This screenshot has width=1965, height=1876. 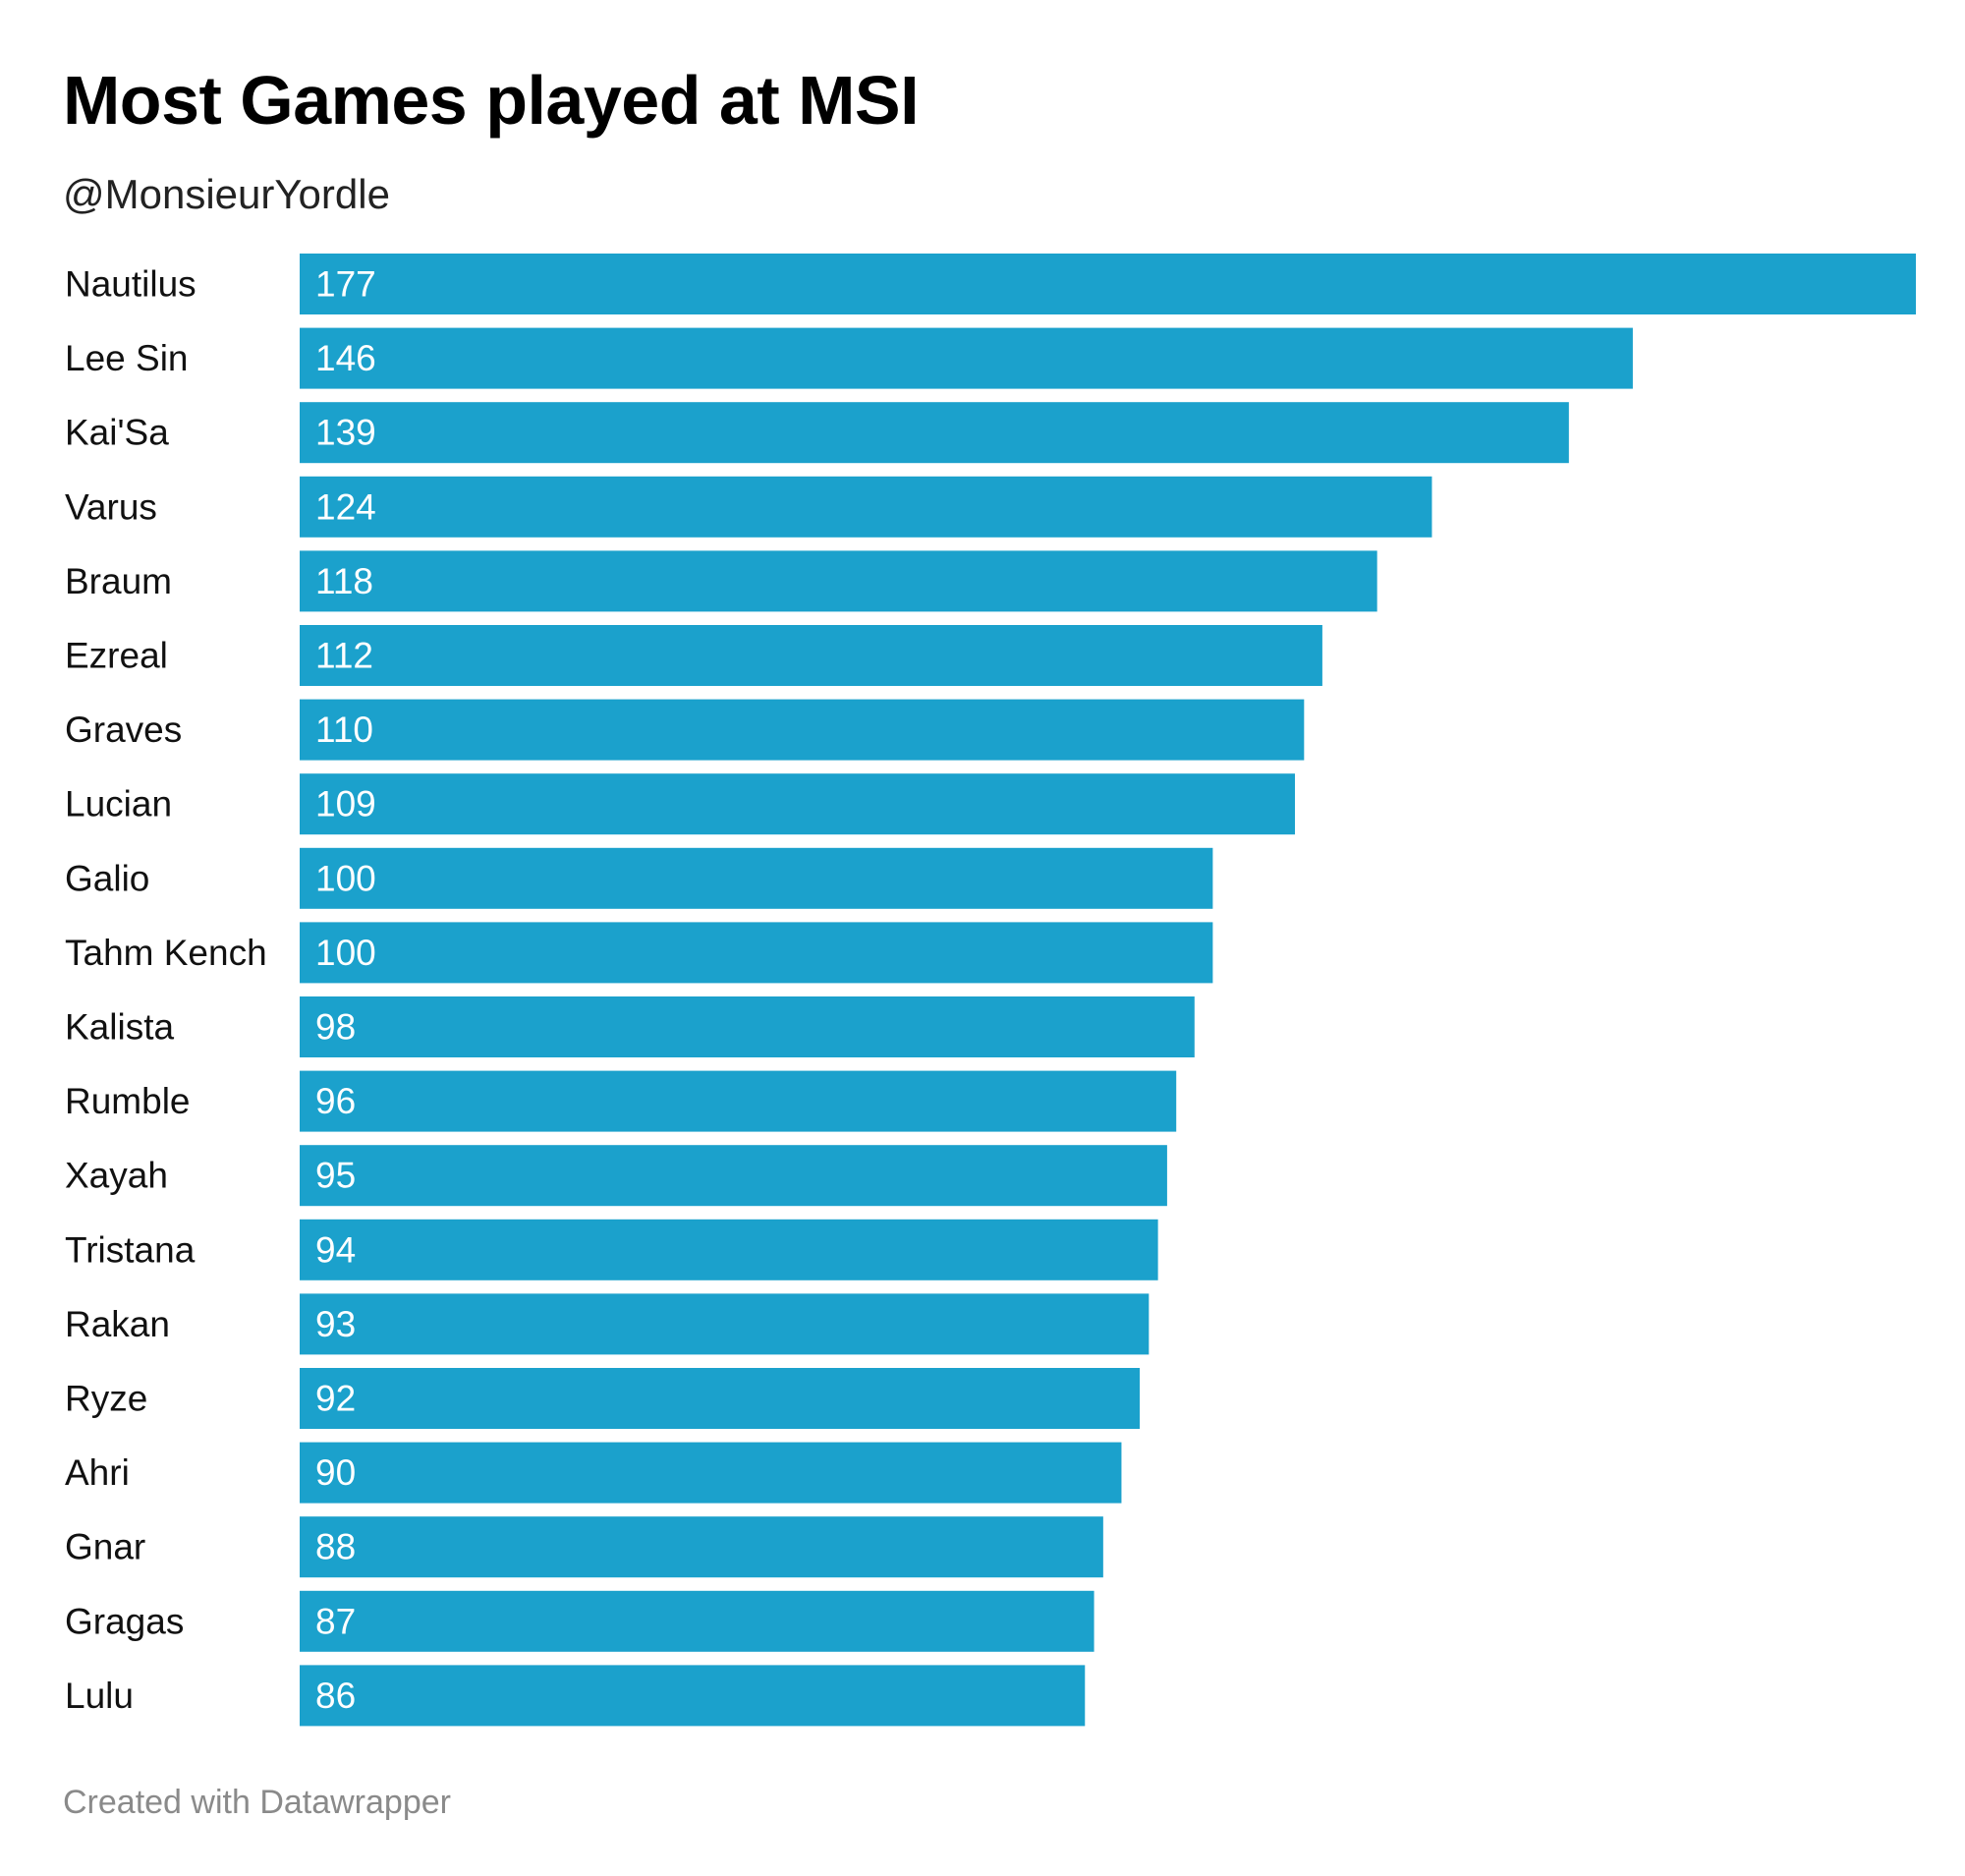 What do you see at coordinates (335, 1547) in the screenshot?
I see `bar-value-label: 88` at bounding box center [335, 1547].